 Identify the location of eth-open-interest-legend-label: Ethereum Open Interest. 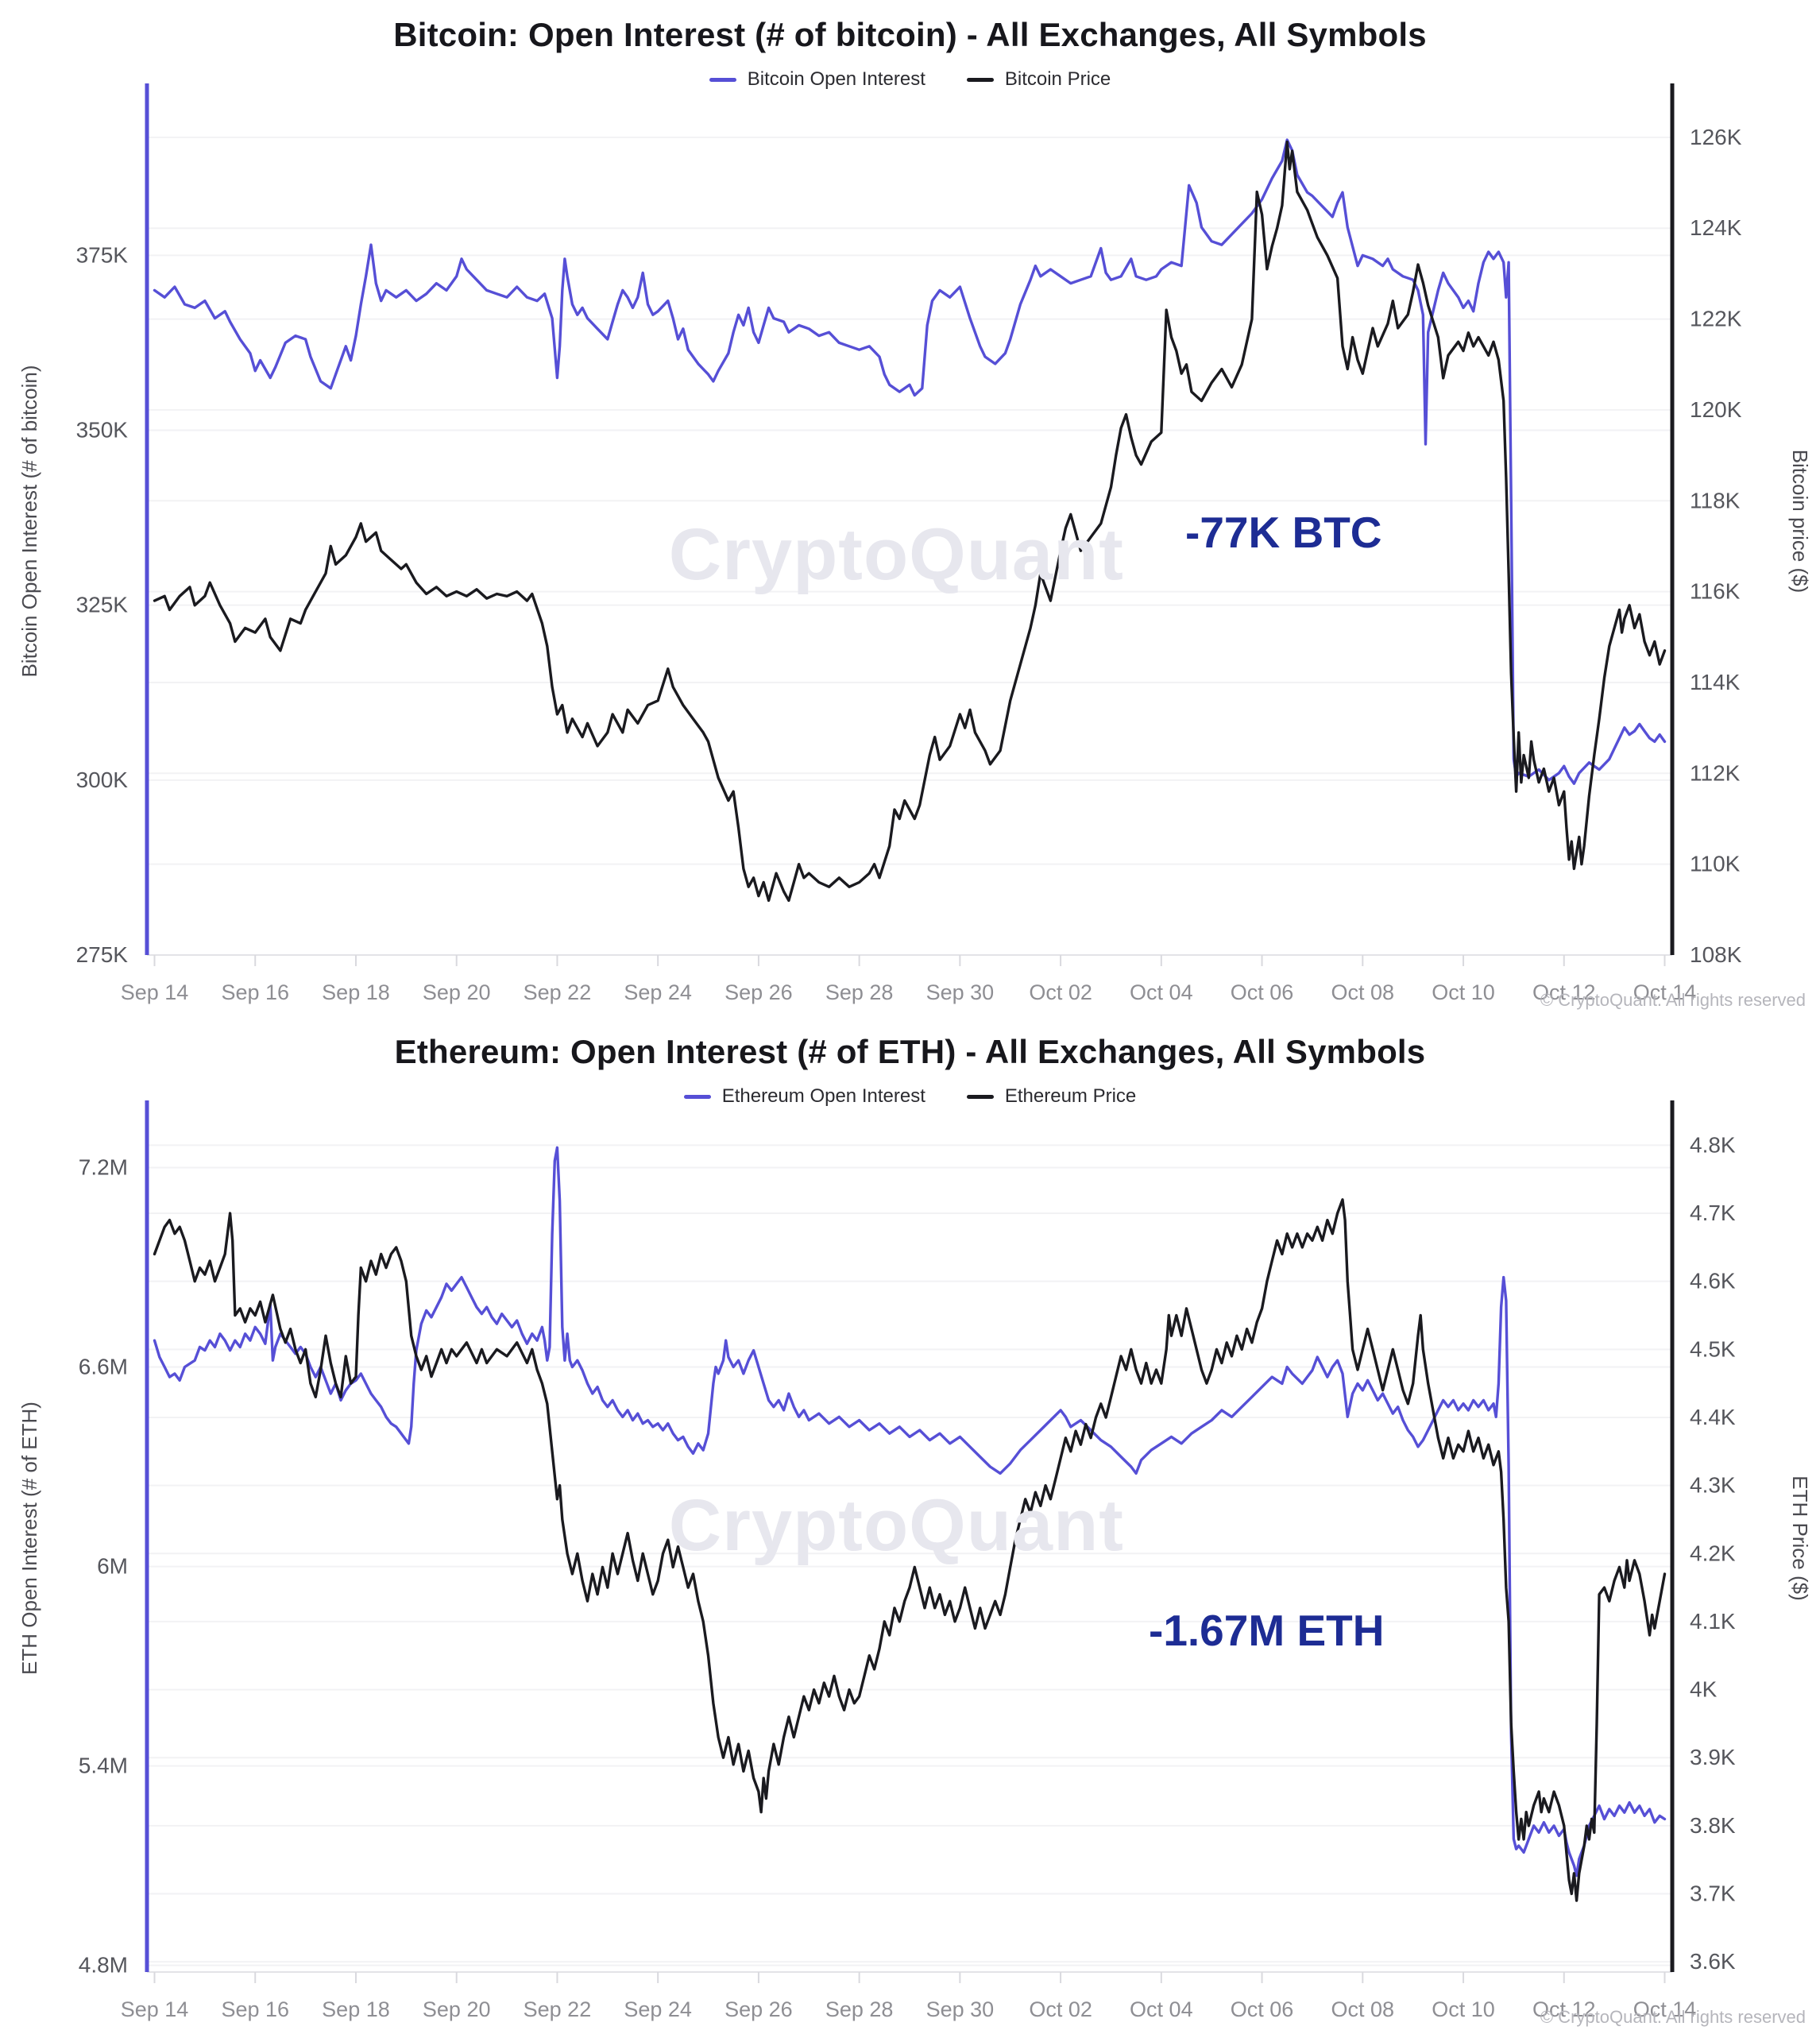
(823, 1096).